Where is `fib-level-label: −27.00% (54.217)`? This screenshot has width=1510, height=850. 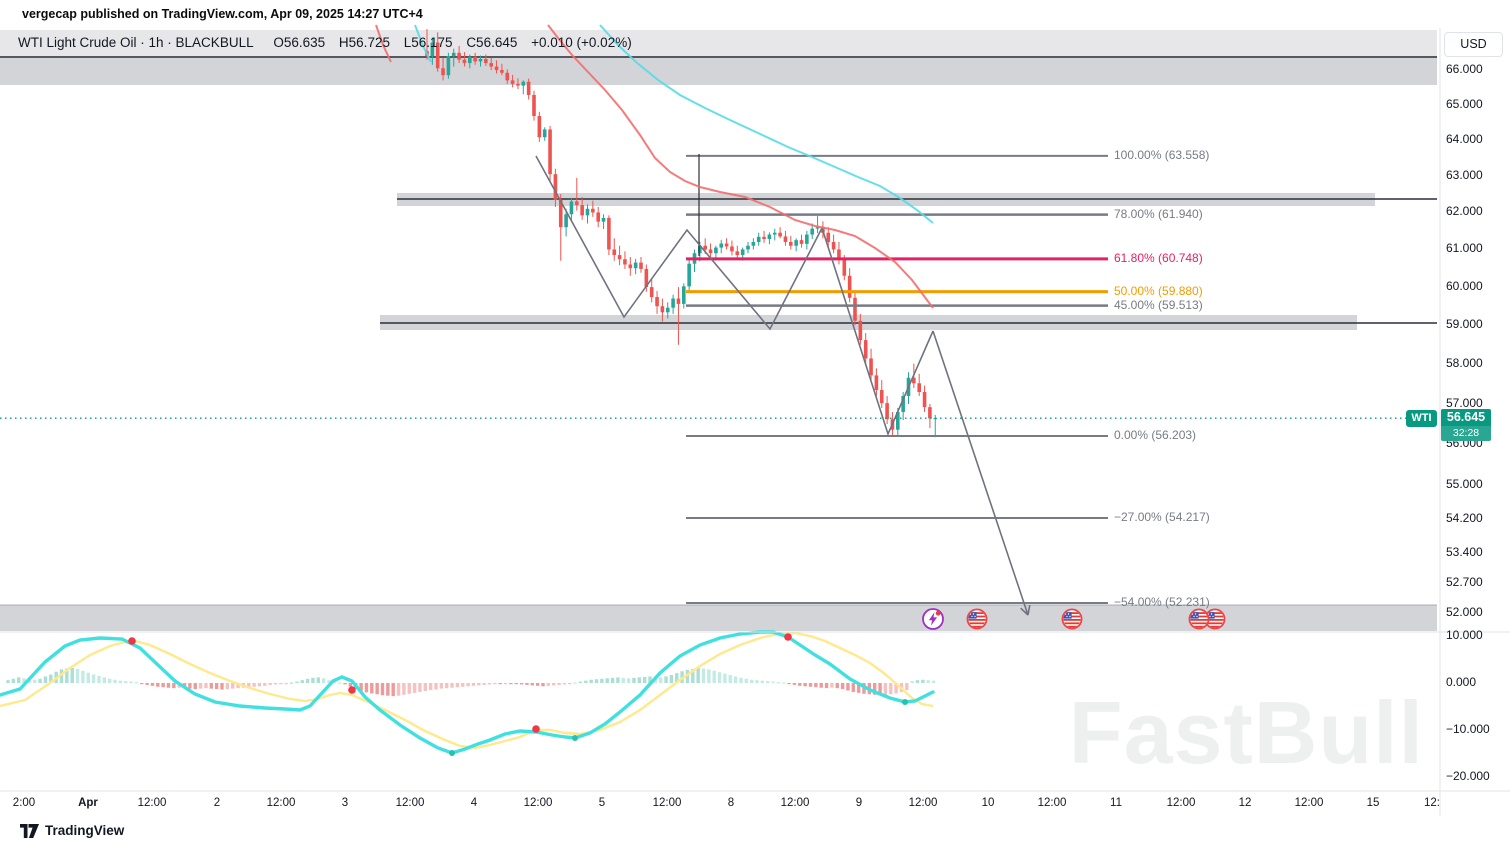 fib-level-label: −27.00% (54.217) is located at coordinates (1162, 516).